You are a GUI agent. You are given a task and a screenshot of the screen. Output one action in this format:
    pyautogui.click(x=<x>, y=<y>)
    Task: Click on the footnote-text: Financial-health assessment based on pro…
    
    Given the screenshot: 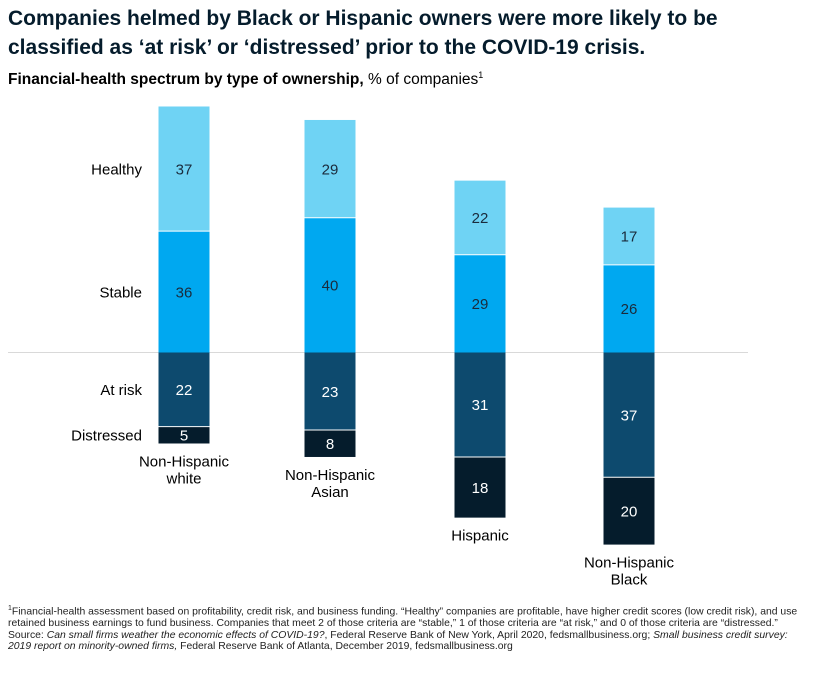 What is the action you would take?
    pyautogui.click(x=403, y=618)
    